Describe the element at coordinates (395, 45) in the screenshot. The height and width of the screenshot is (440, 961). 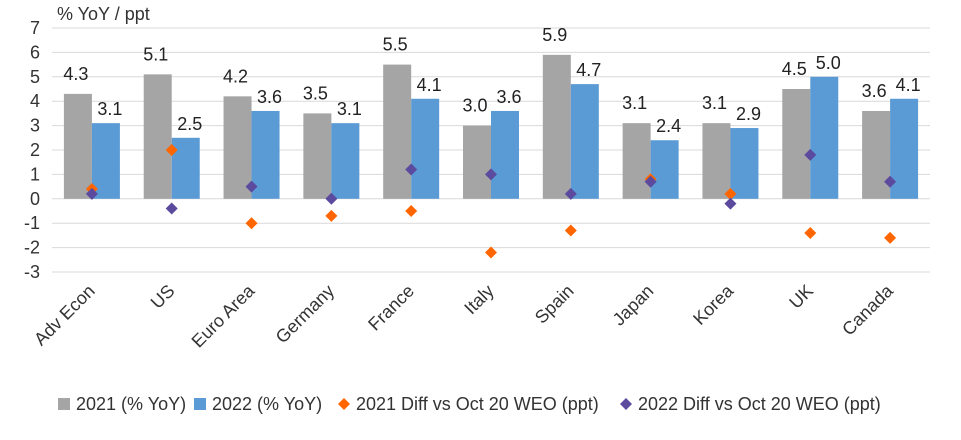
I see `data-label: 5.5` at that location.